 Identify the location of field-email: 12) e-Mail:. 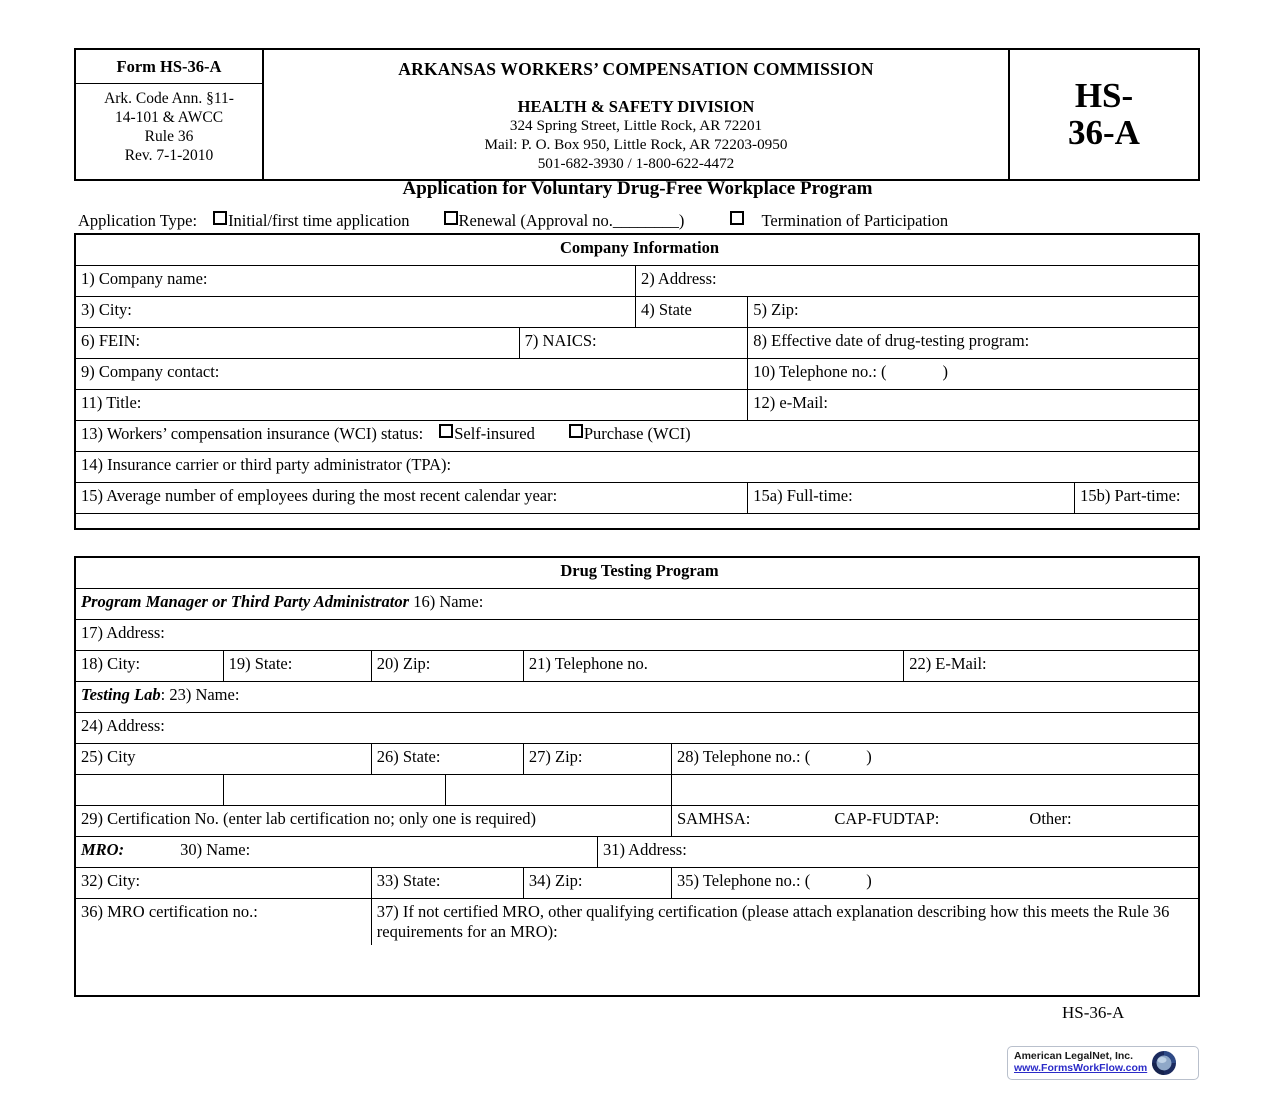
(972, 405).